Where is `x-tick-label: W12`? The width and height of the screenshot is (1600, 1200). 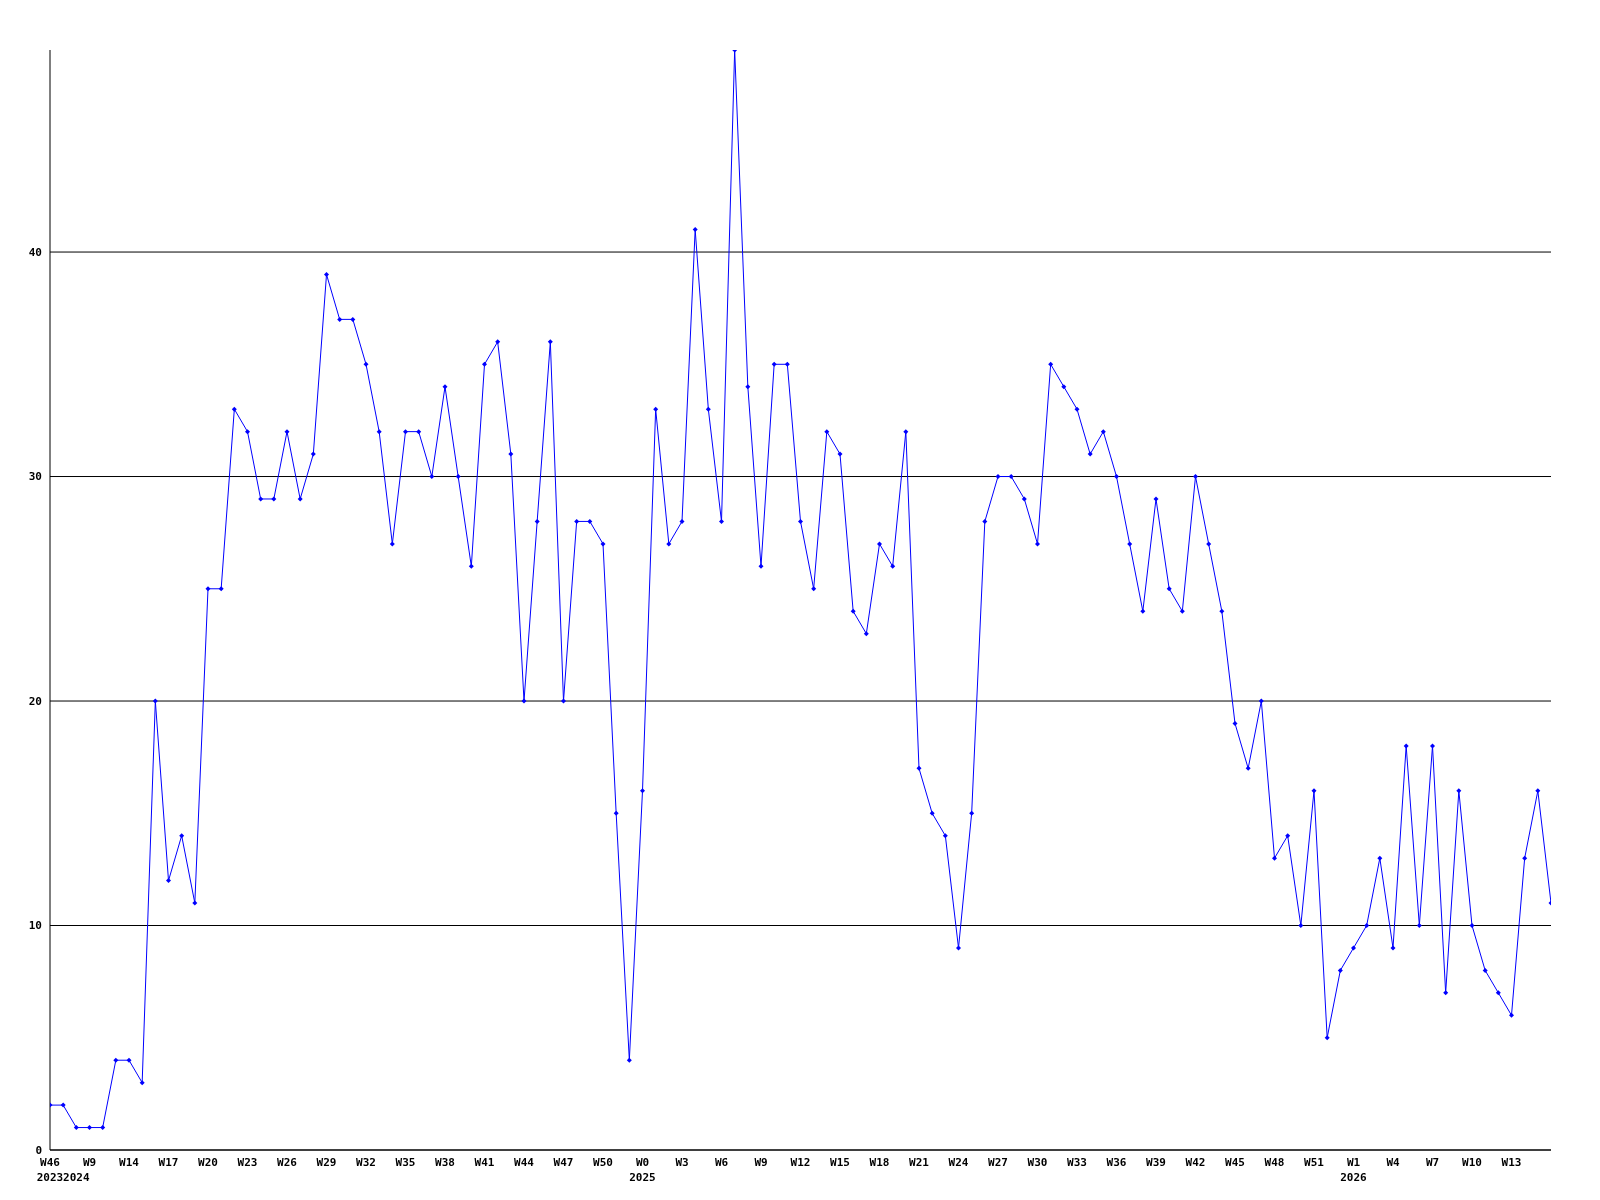
x-tick-label: W12 is located at coordinates (800, 1162).